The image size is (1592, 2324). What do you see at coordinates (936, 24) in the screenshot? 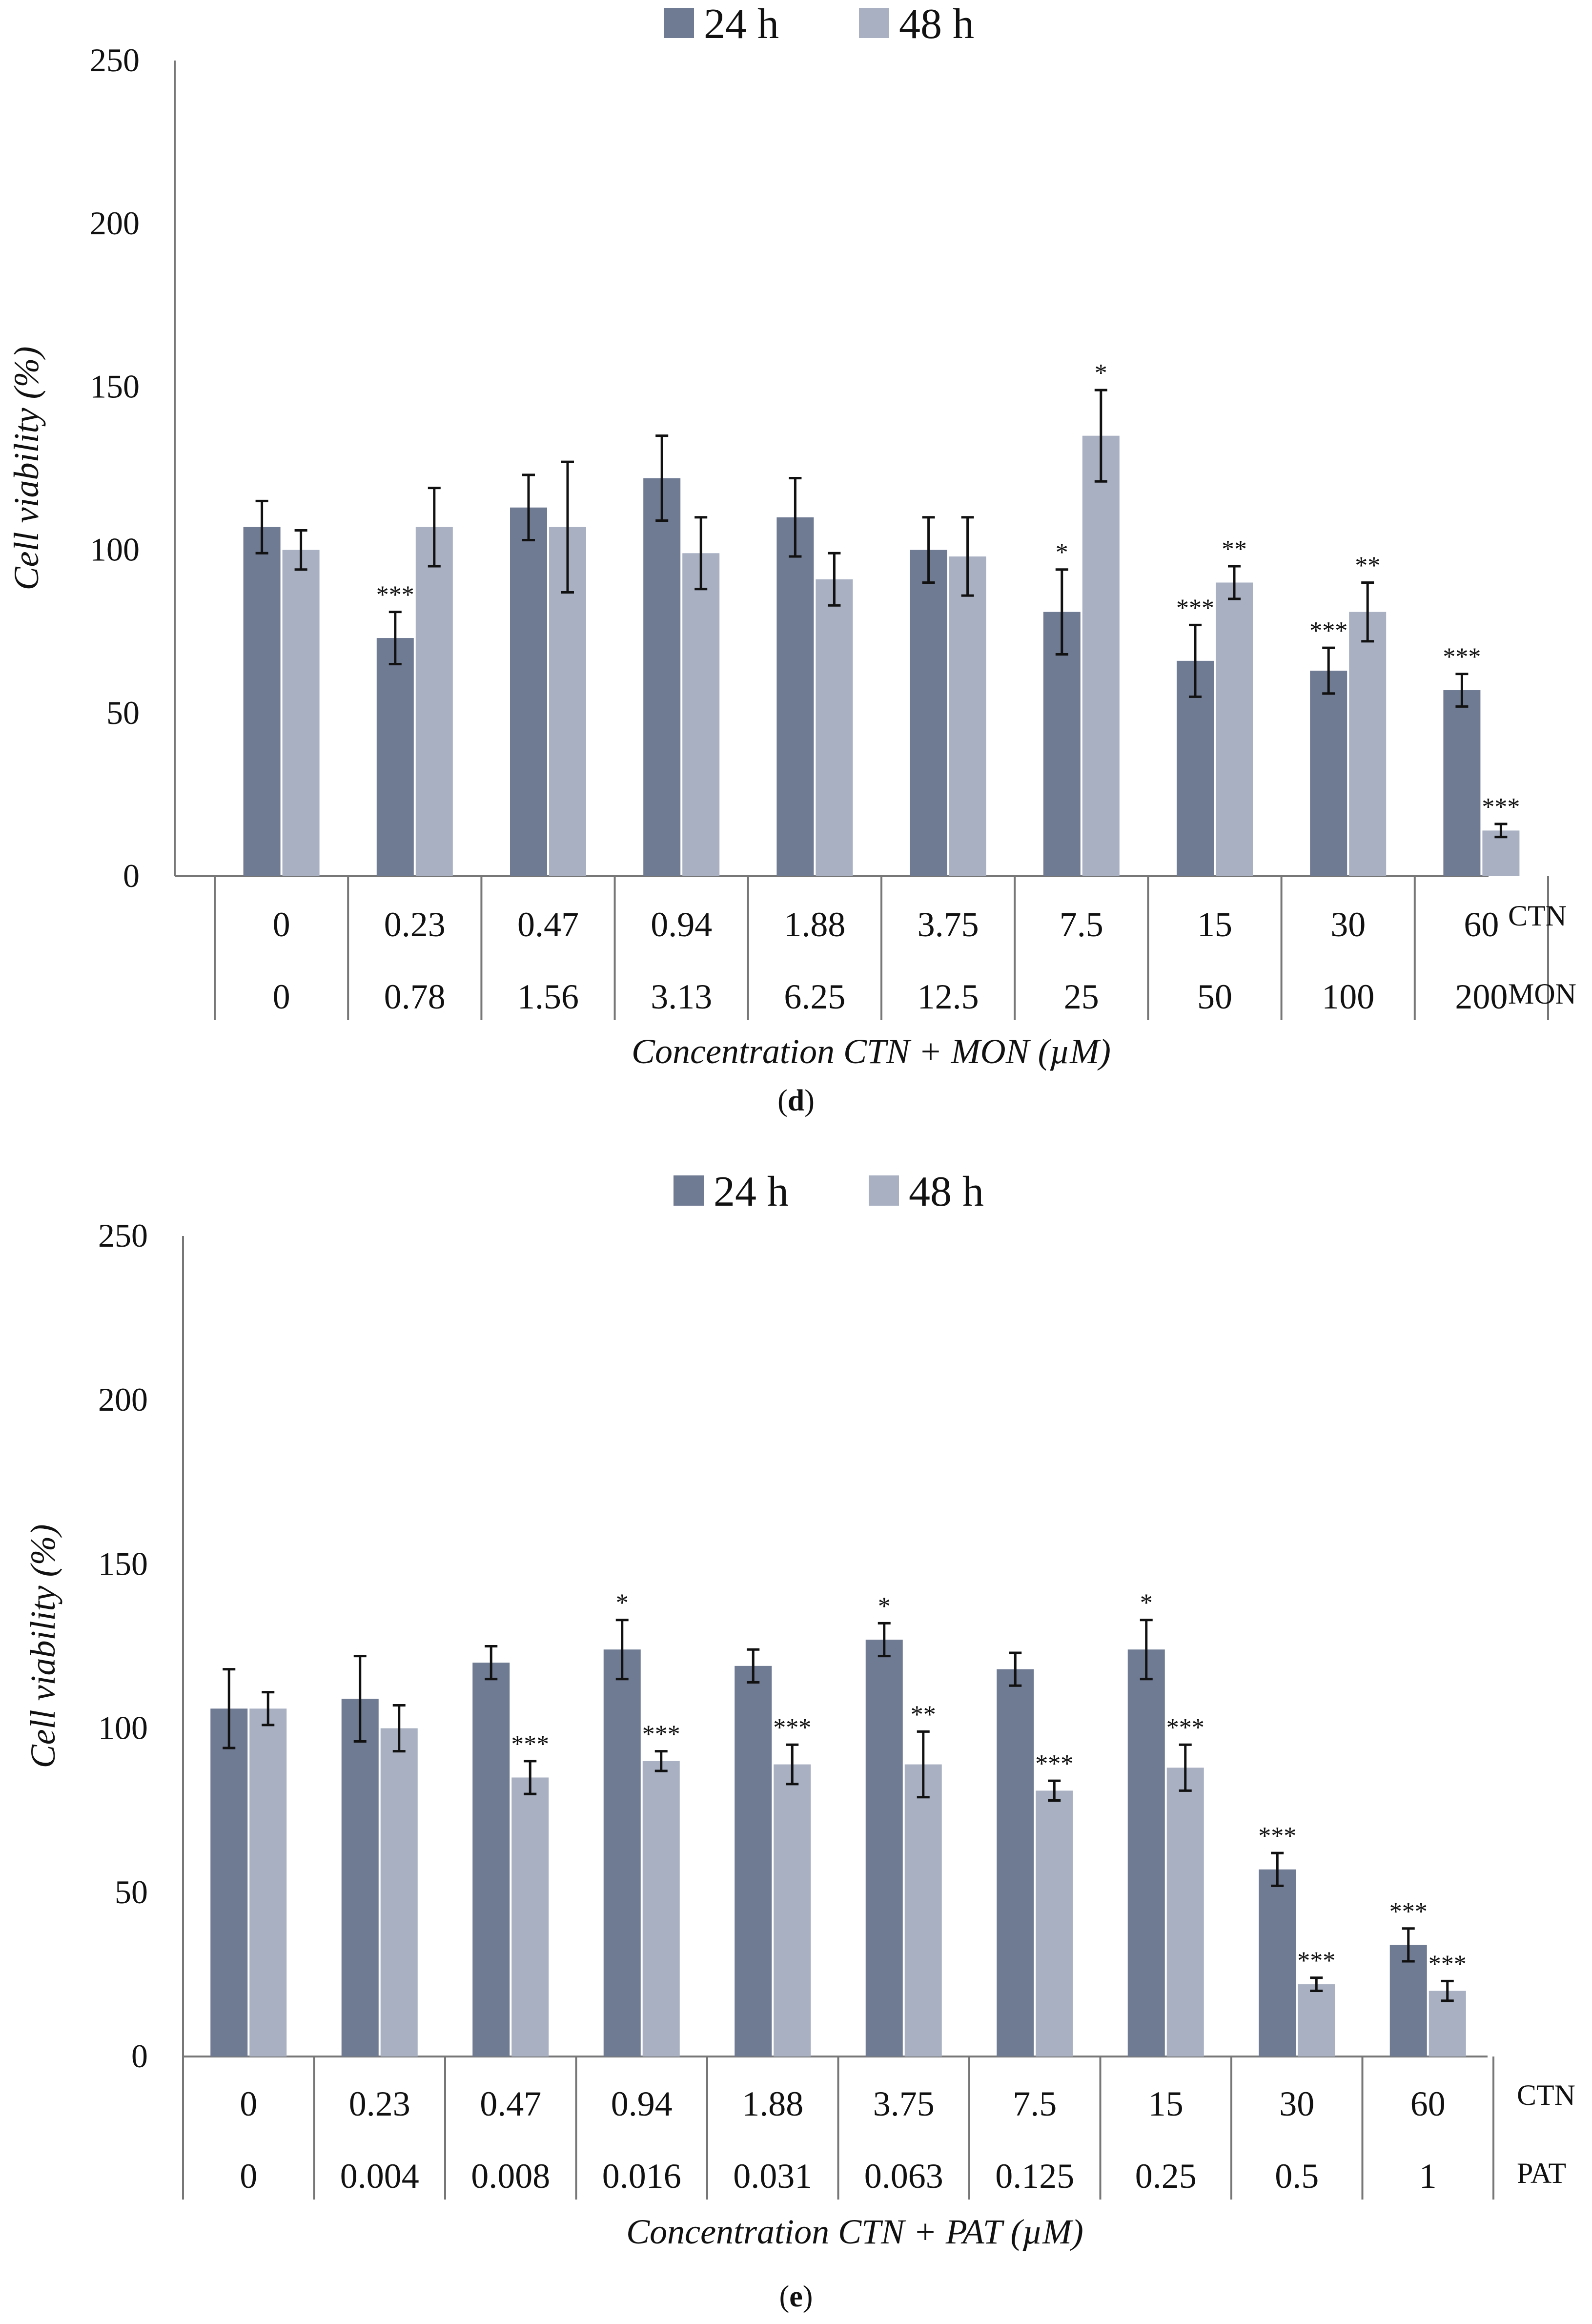
I see `legend-label-48h: 48 h` at bounding box center [936, 24].